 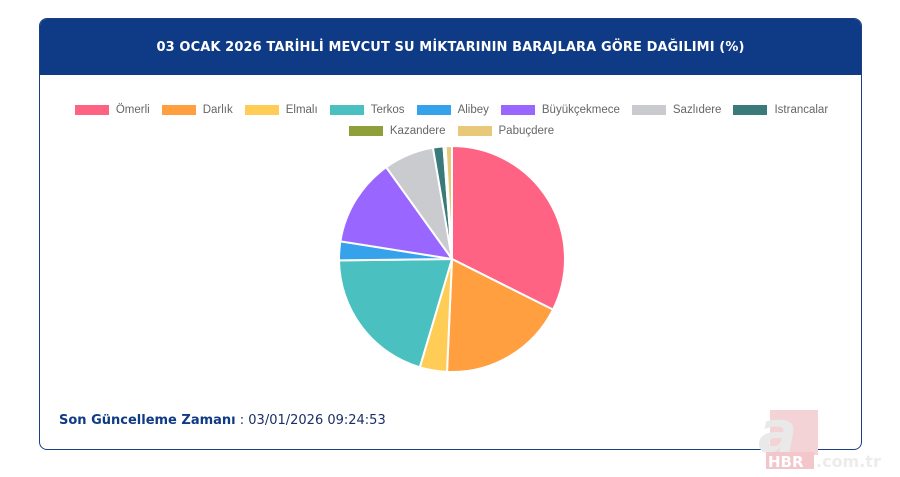 What do you see at coordinates (197, 109) in the screenshot?
I see `legend-item: Darlık` at bounding box center [197, 109].